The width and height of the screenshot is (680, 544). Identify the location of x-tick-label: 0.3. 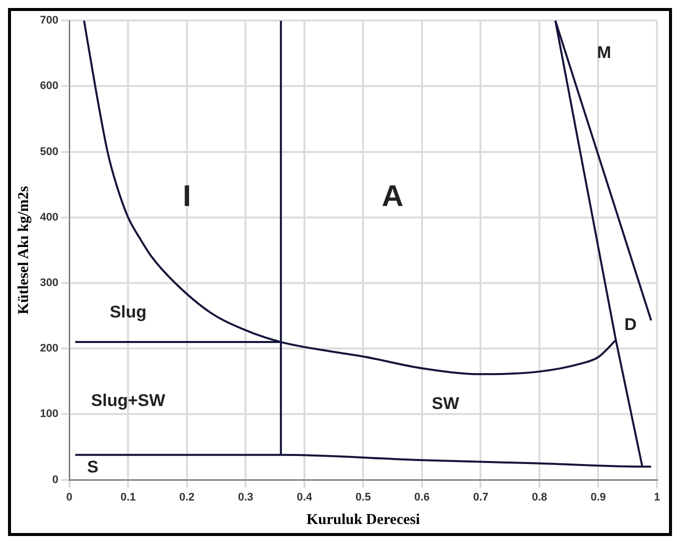
(246, 497).